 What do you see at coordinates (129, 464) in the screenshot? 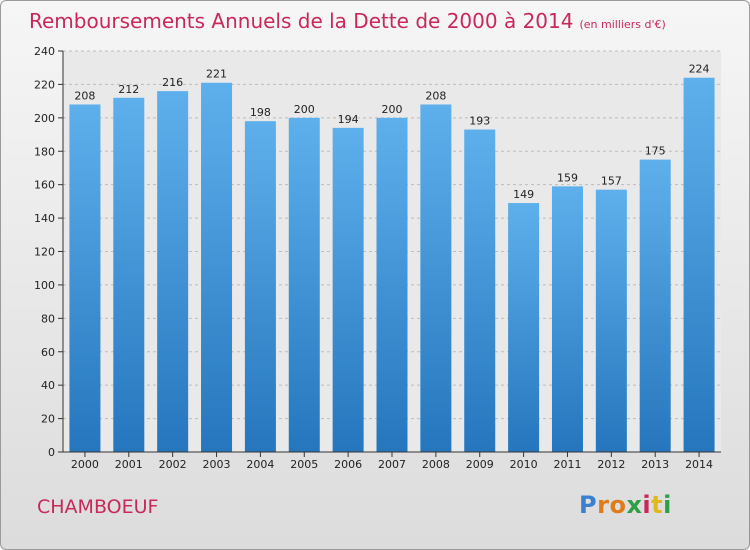
I see `x-tick-label: 2001` at bounding box center [129, 464].